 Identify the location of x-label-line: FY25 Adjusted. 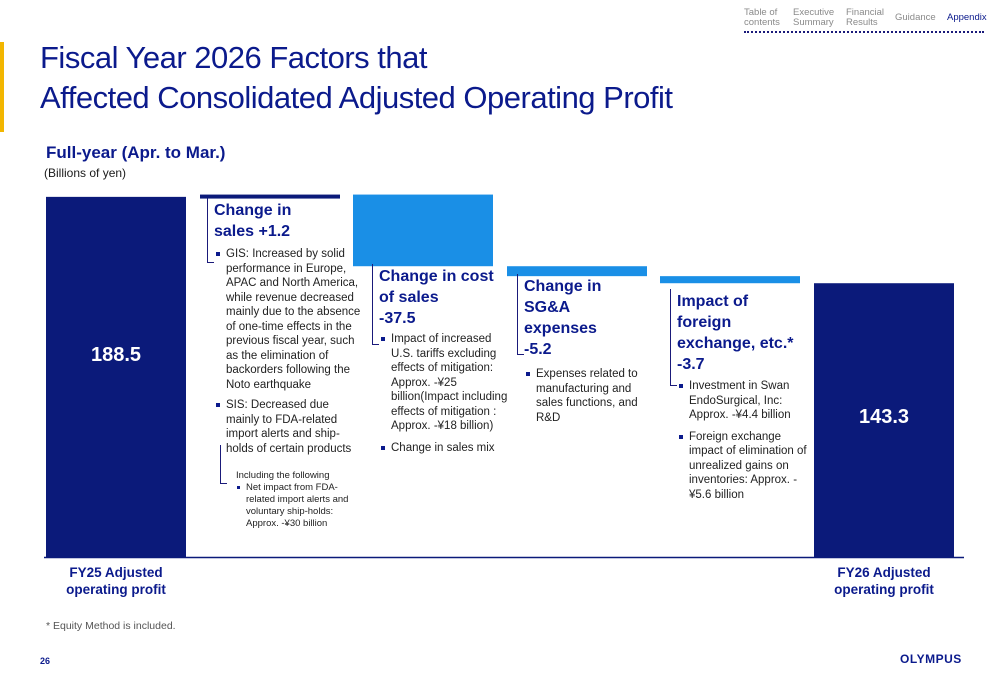
(116, 572).